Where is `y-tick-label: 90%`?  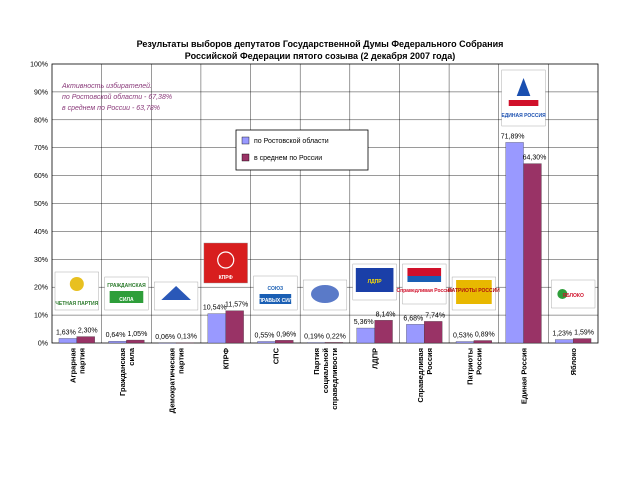
y-tick-label: 90% is located at coordinates (41, 92).